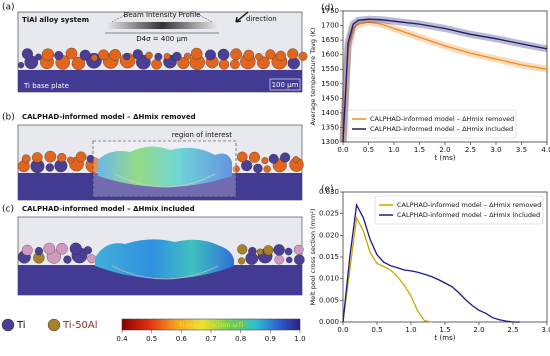  I want to click on beam-outline, so click(162, 17).